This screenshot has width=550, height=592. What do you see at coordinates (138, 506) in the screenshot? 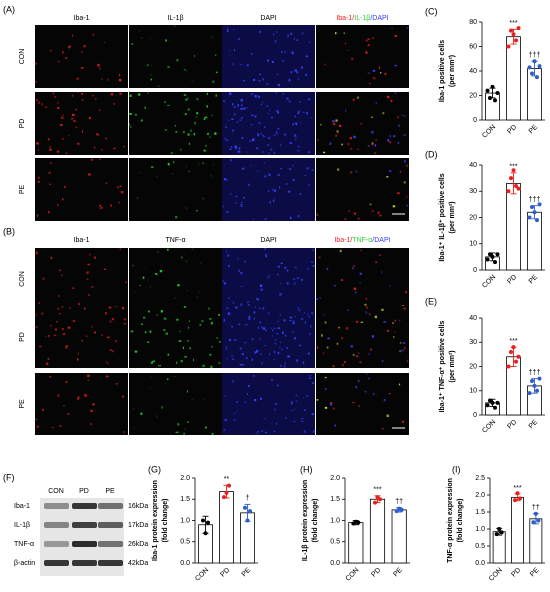
I see `size-label: 16kDa` at bounding box center [138, 506].